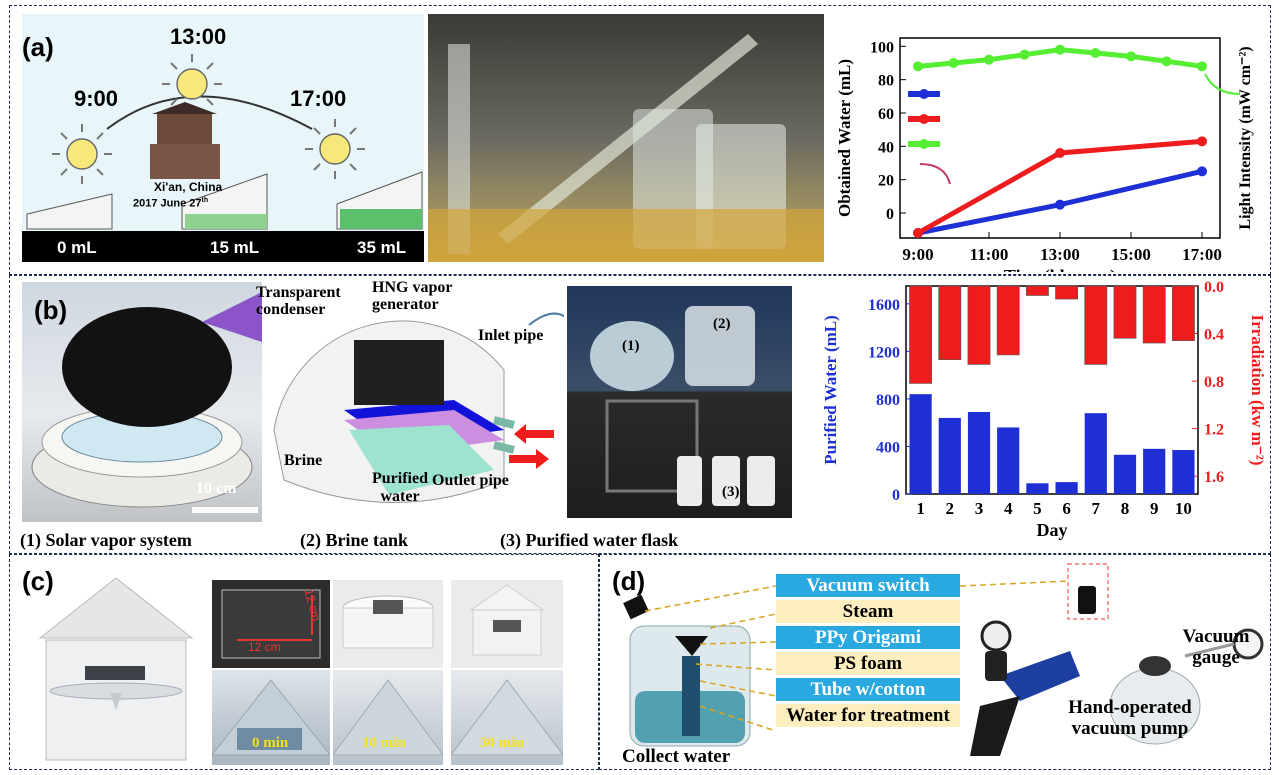  I want to click on time-label-0min: 0 min, so click(270, 743).